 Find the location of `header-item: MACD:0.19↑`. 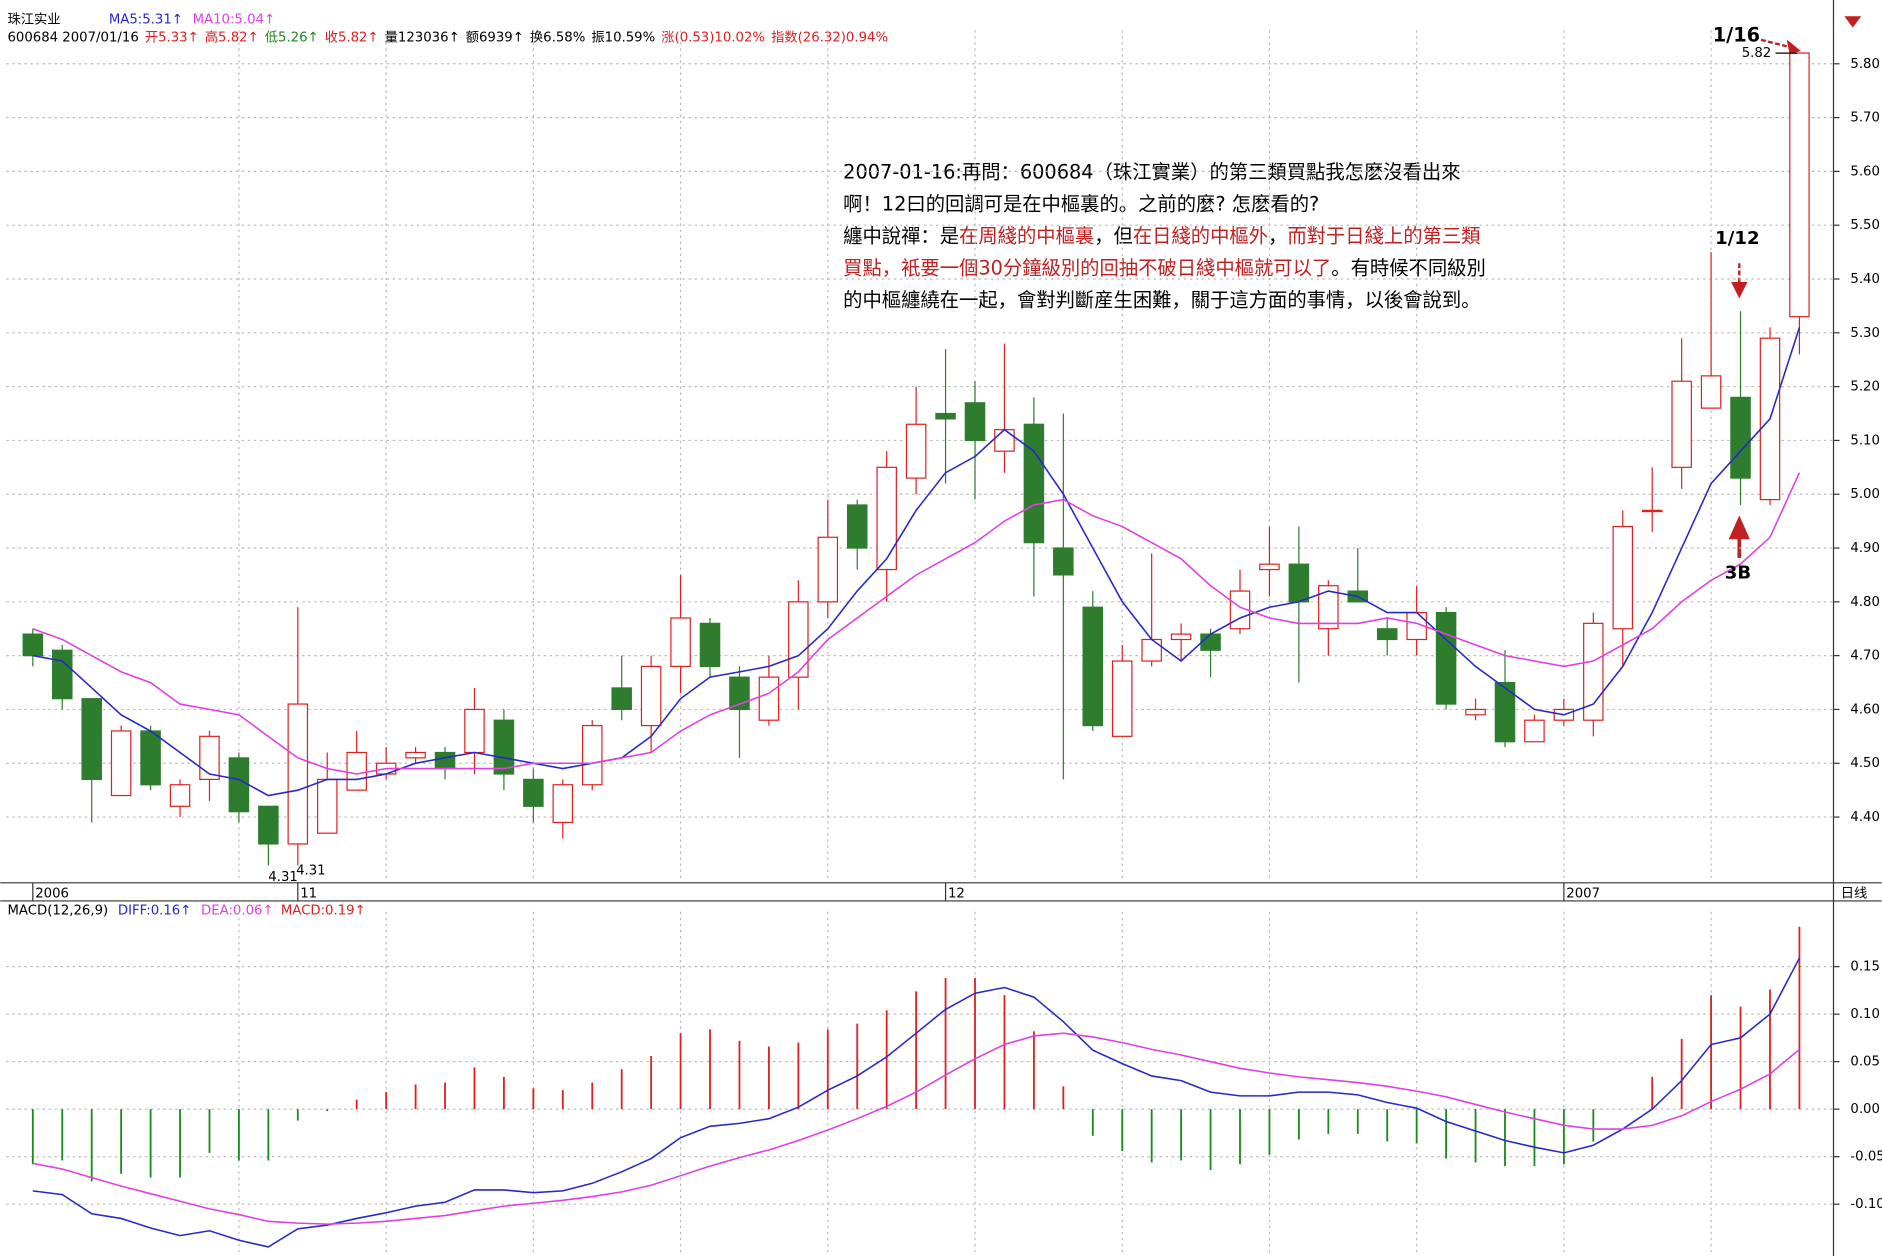

header-item: MACD:0.19↑ is located at coordinates (323, 911).